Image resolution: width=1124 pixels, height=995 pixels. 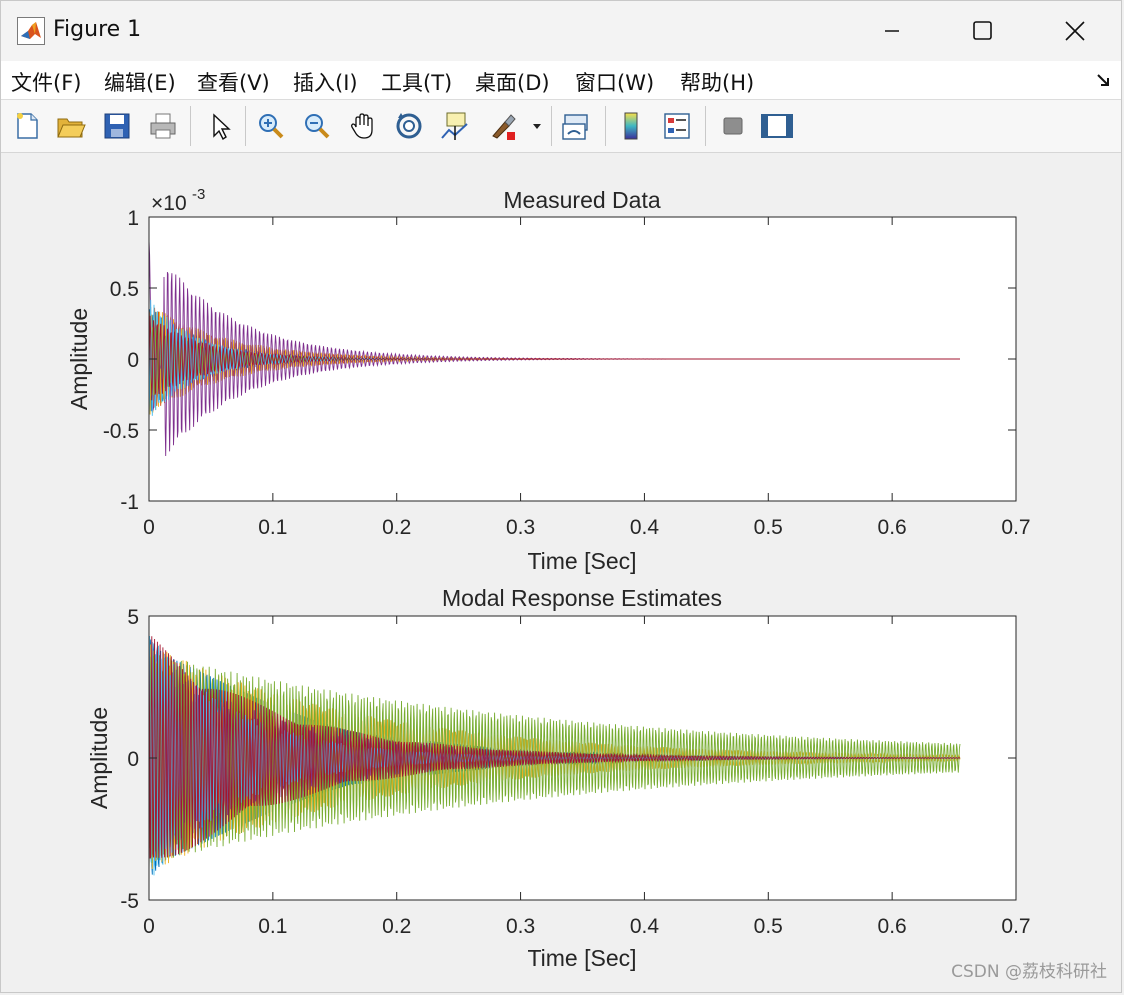 I want to click on insert-colorbar-button, so click(x=631, y=126).